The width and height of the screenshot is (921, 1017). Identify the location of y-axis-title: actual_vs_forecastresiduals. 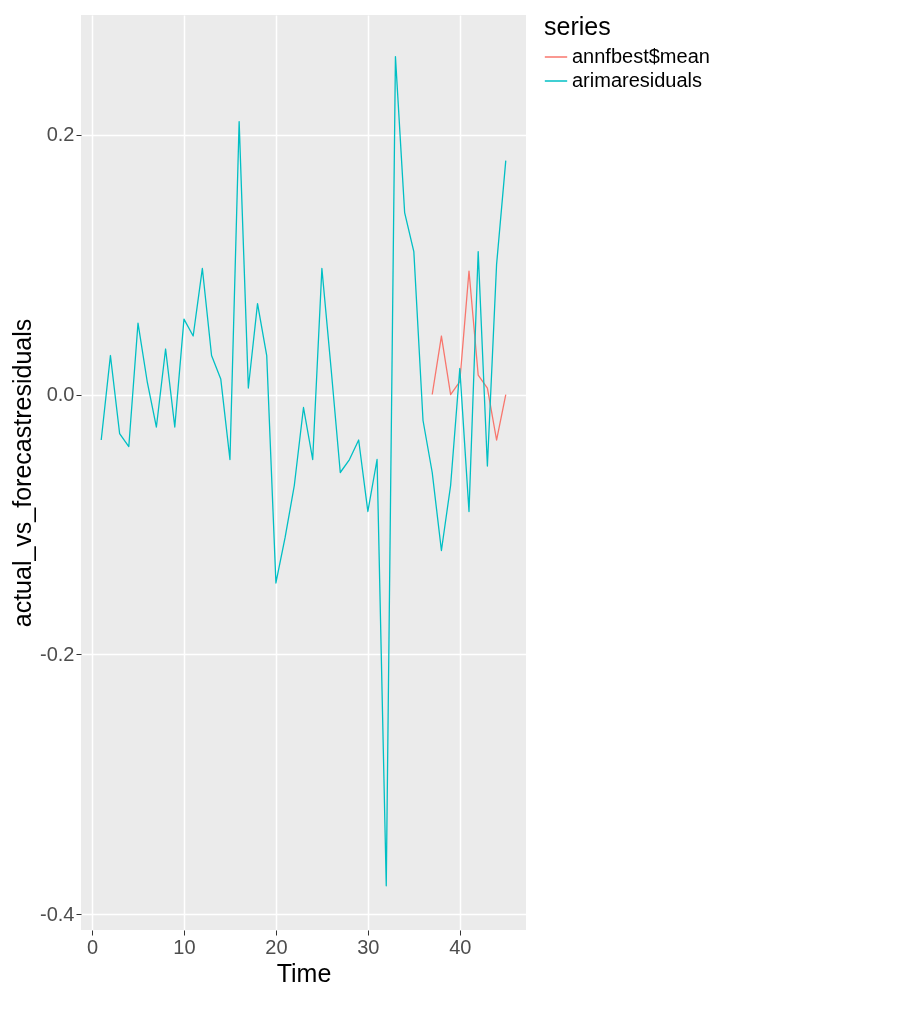
(22, 473).